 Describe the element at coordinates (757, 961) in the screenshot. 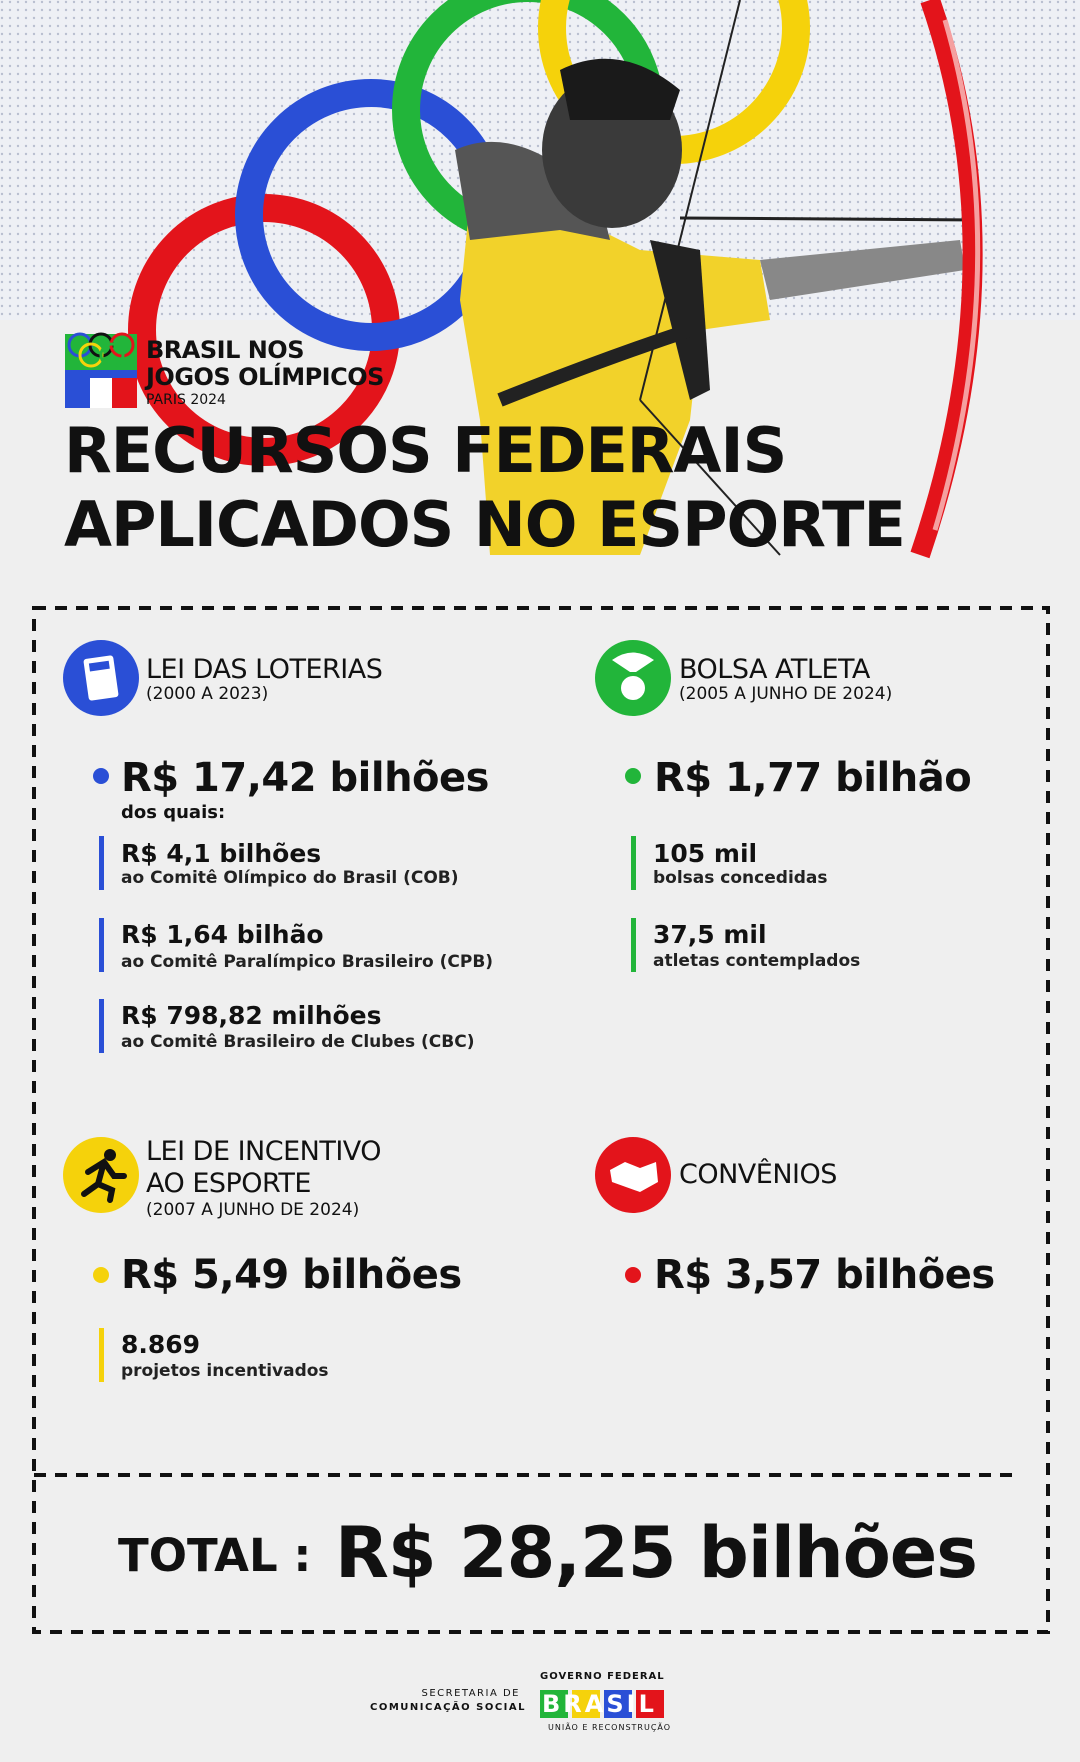

I see `item-label: atletas contemplados` at that location.